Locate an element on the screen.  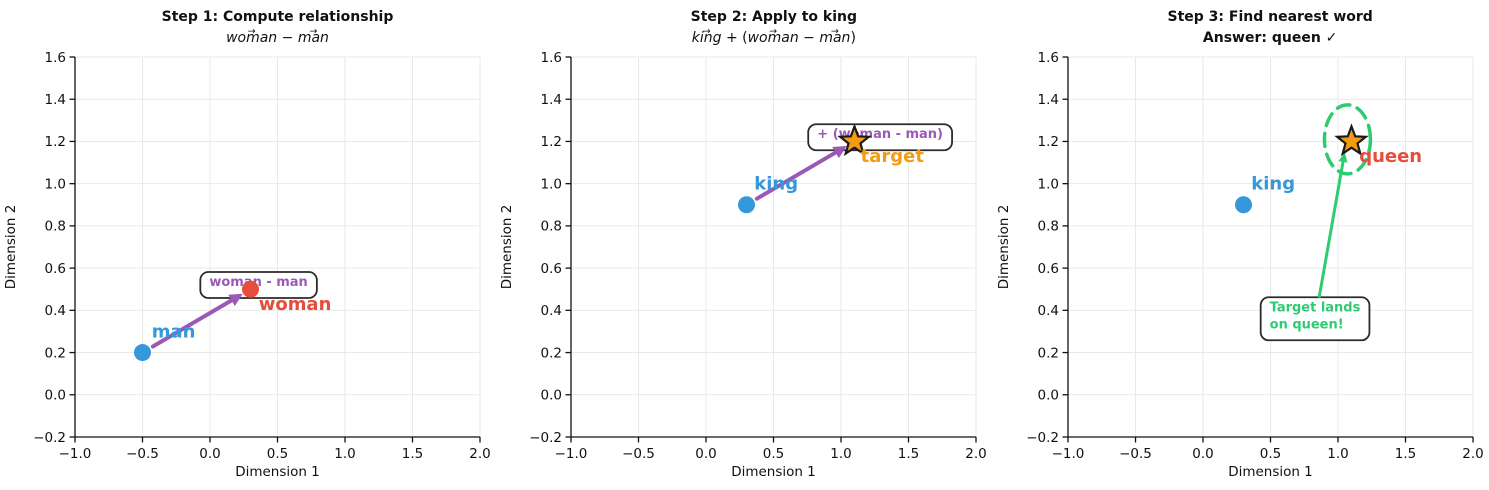
relation-label-text: + (woman - man) is located at coordinates (881, 134).